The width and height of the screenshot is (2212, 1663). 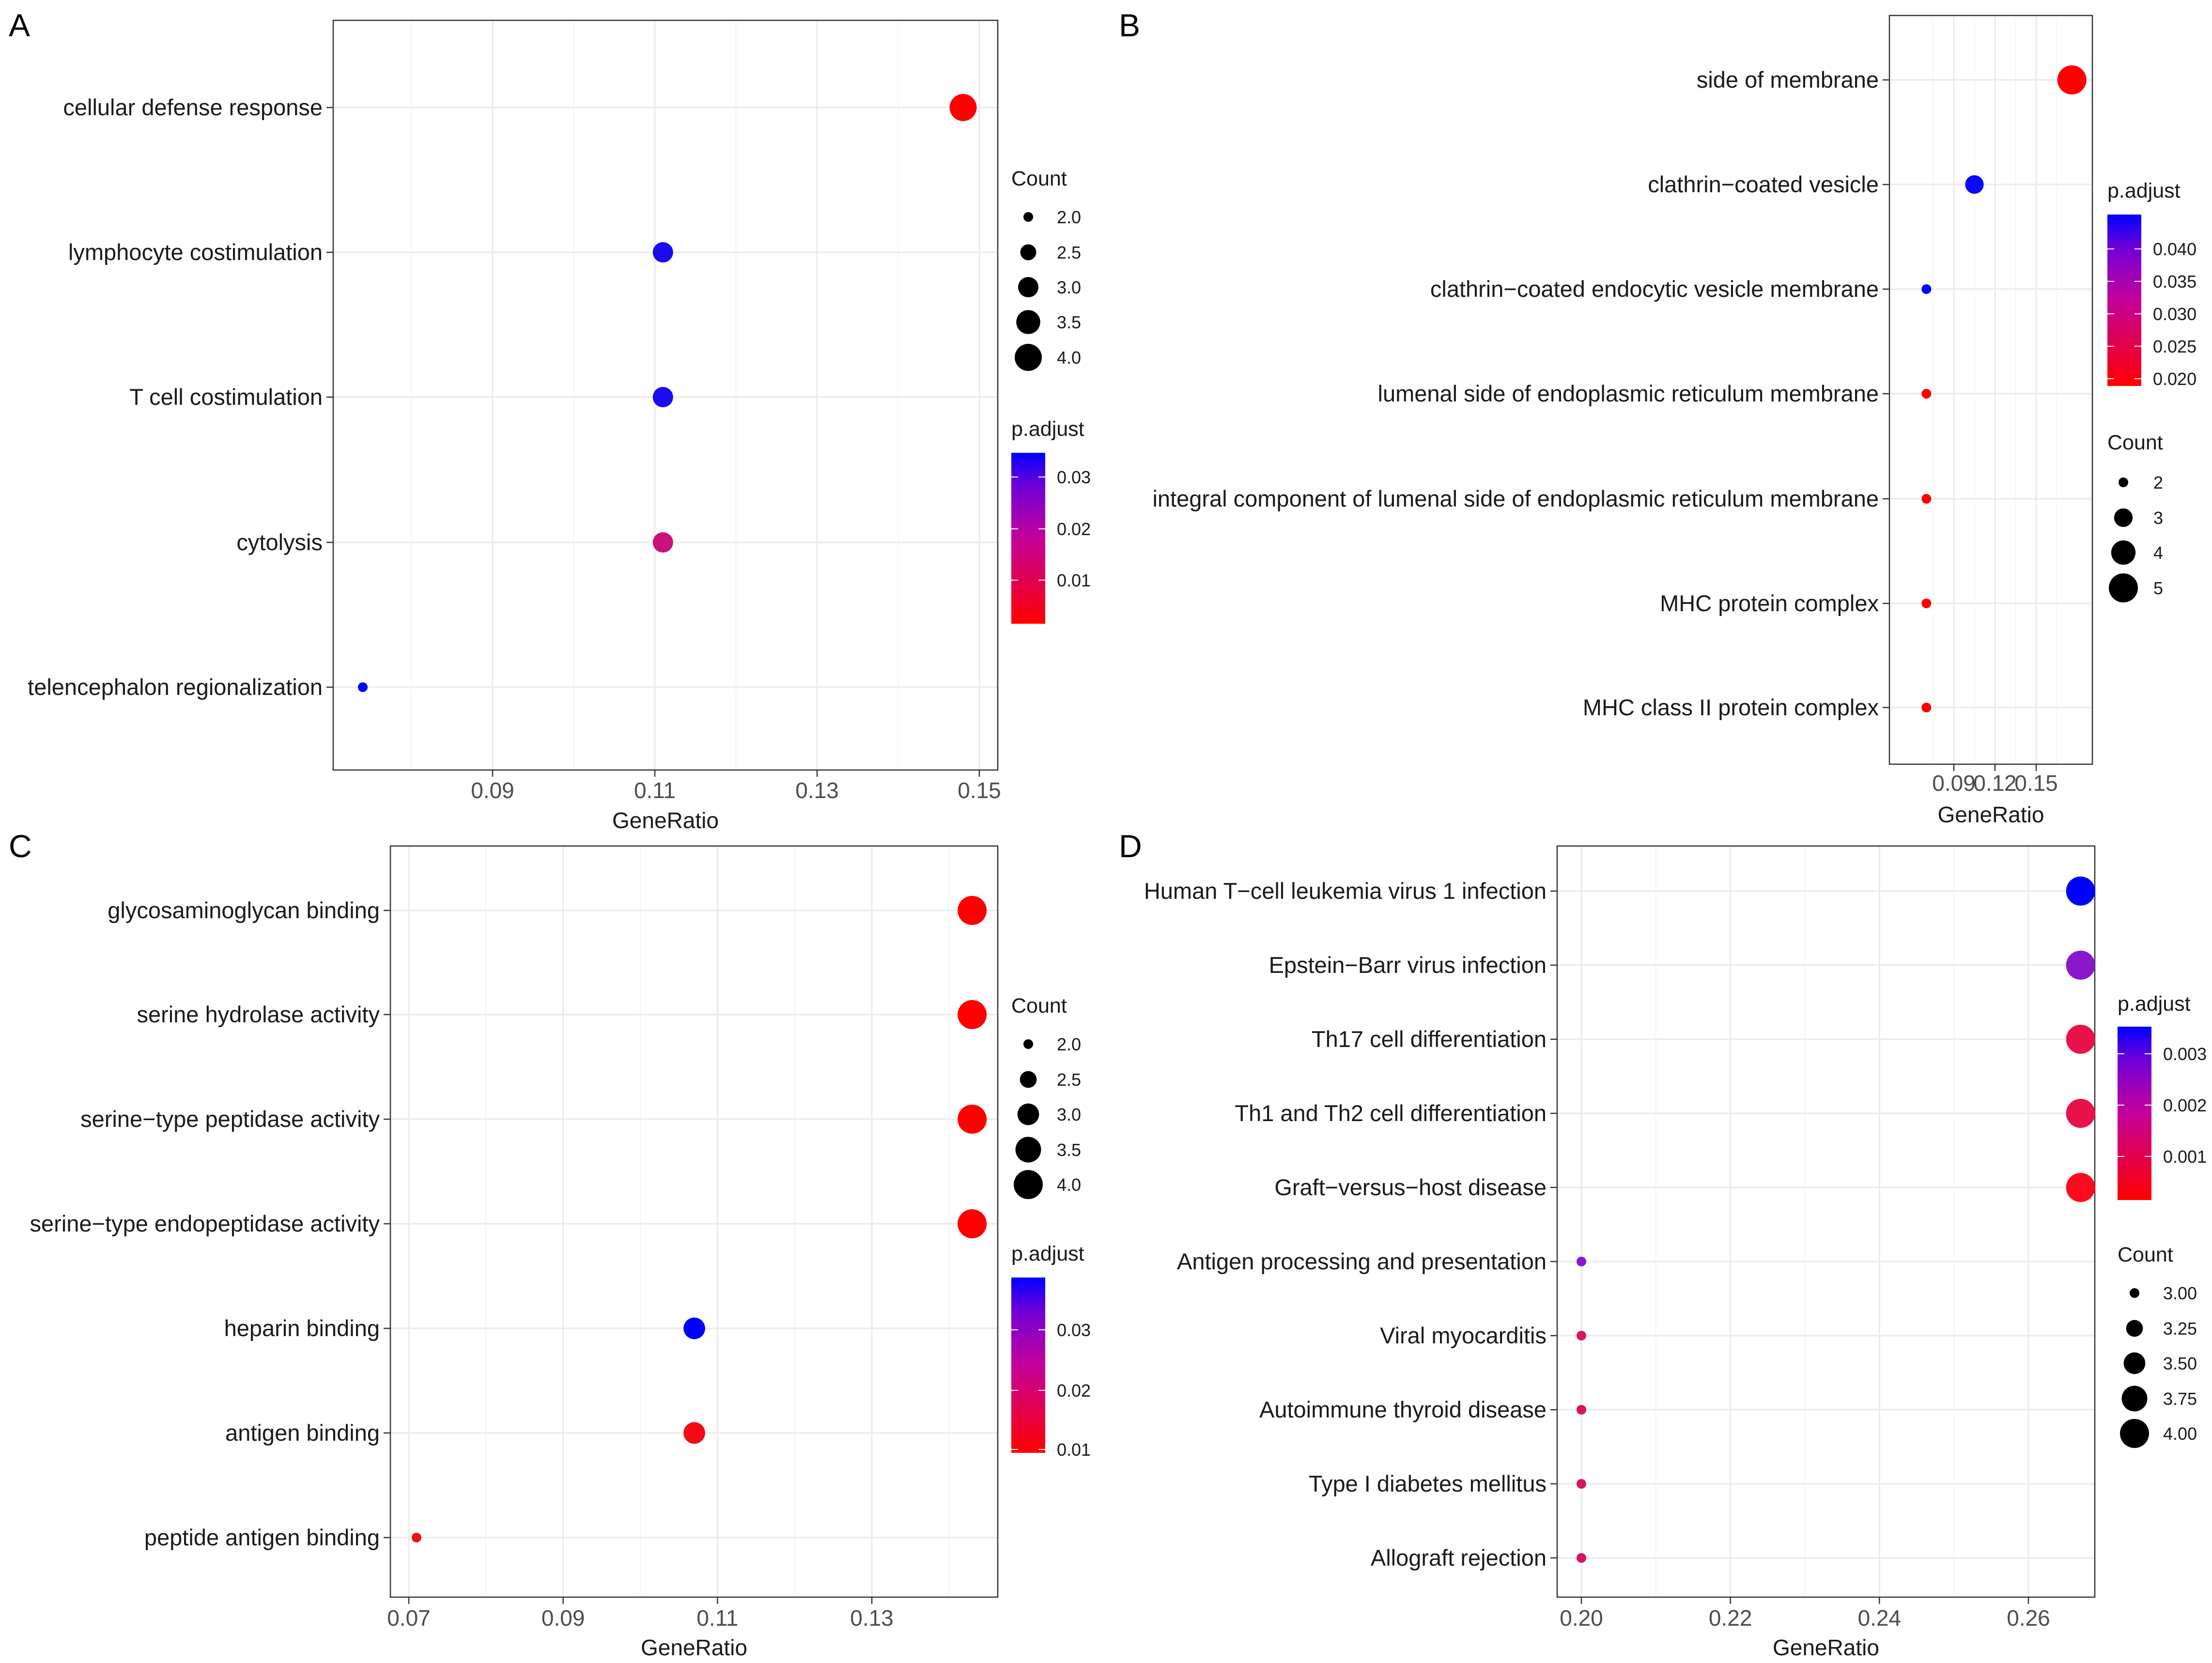 I want to click on padjust-legend-label: 0.020, so click(x=2175, y=379).